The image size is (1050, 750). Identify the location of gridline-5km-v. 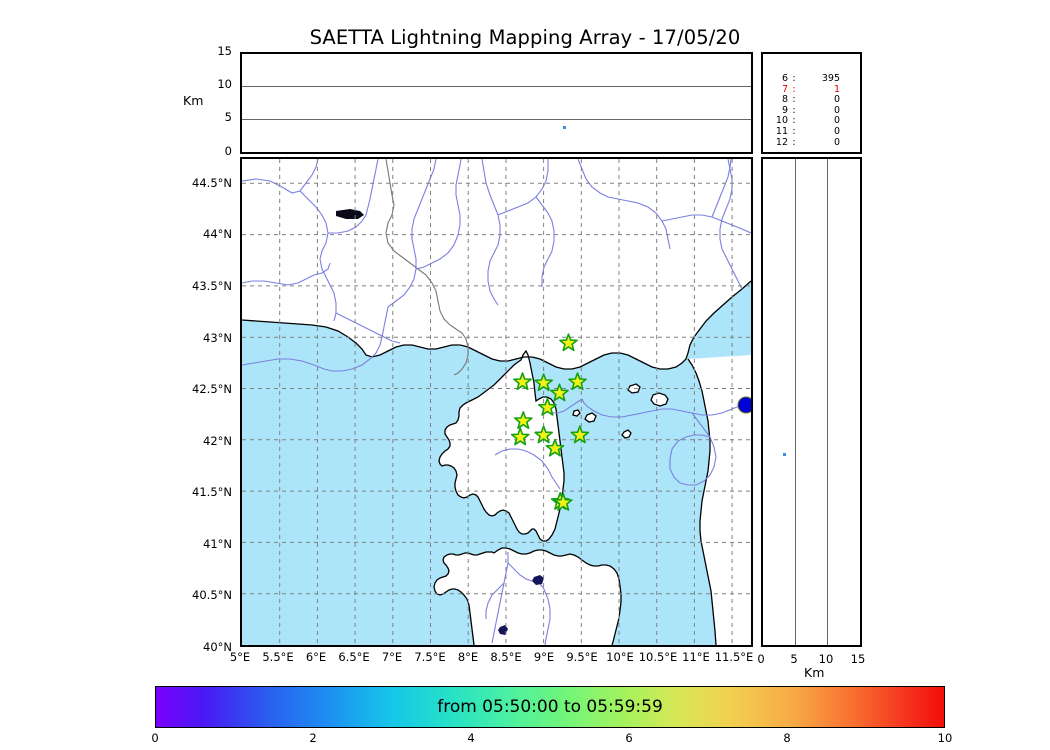
(795, 402).